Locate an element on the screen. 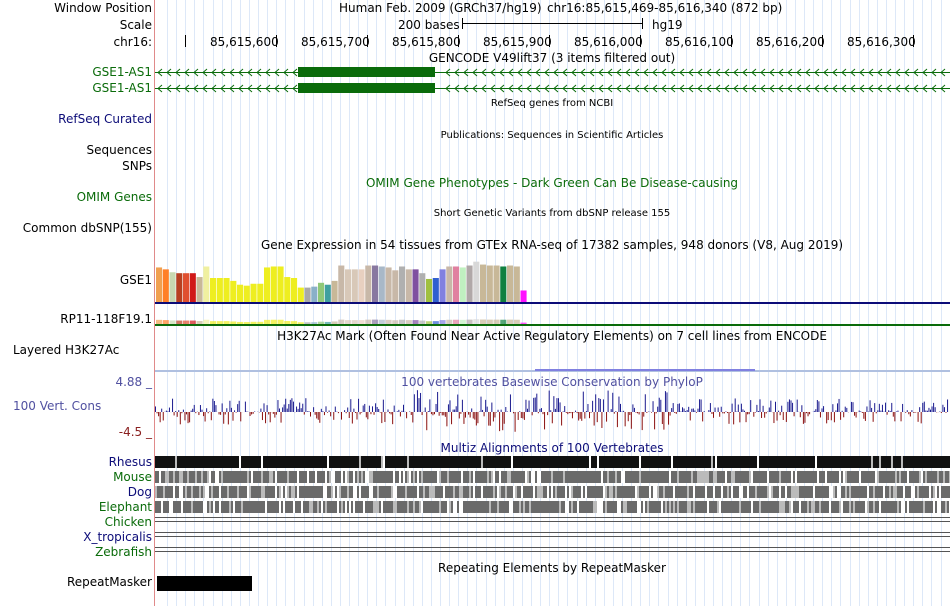 The width and height of the screenshot is (950, 606). phylop-plot is located at coordinates (552, 414).